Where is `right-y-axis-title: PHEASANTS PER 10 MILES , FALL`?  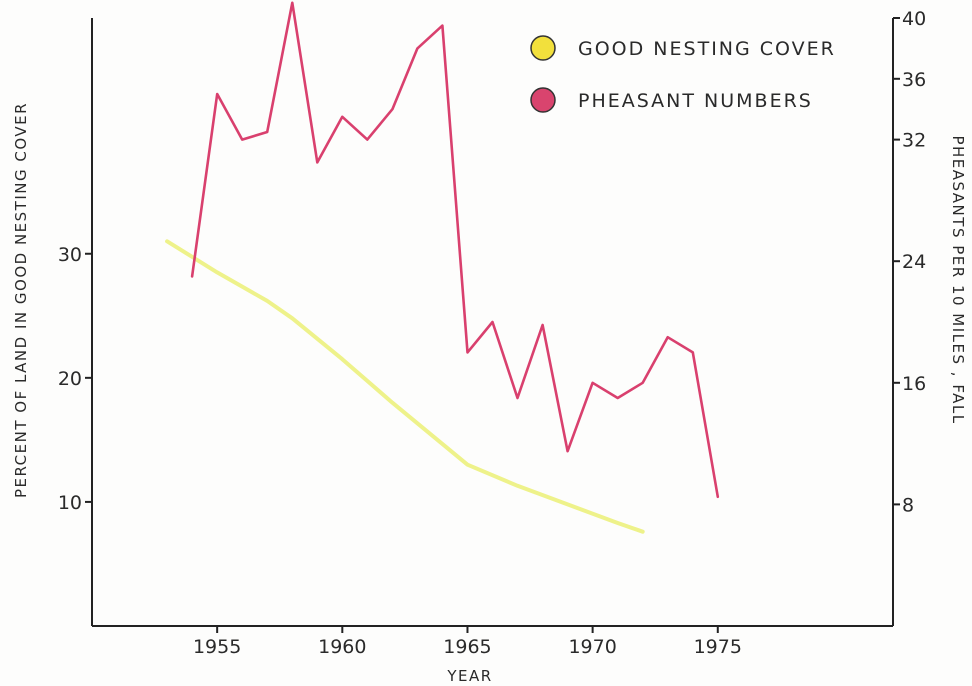 right-y-axis-title: PHEASANTS PER 10 MILES , FALL is located at coordinates (958, 279).